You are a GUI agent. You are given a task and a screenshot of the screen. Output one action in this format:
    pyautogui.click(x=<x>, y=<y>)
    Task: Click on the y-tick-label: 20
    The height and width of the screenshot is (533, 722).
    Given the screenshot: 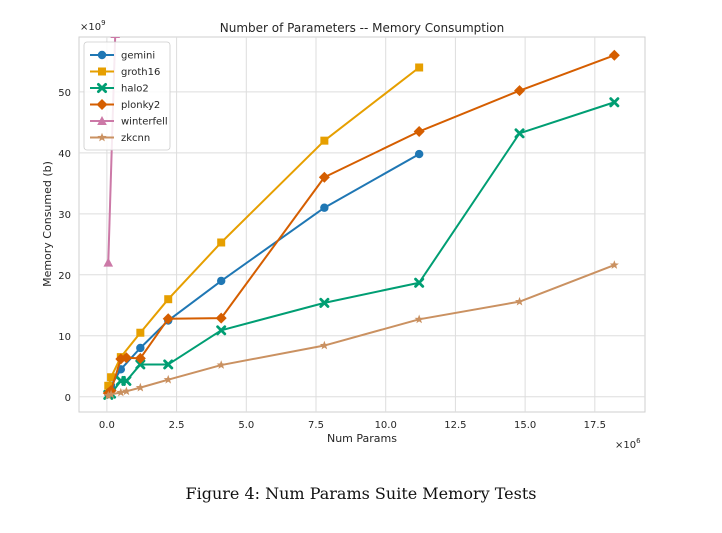 What is the action you would take?
    pyautogui.click(x=64, y=276)
    